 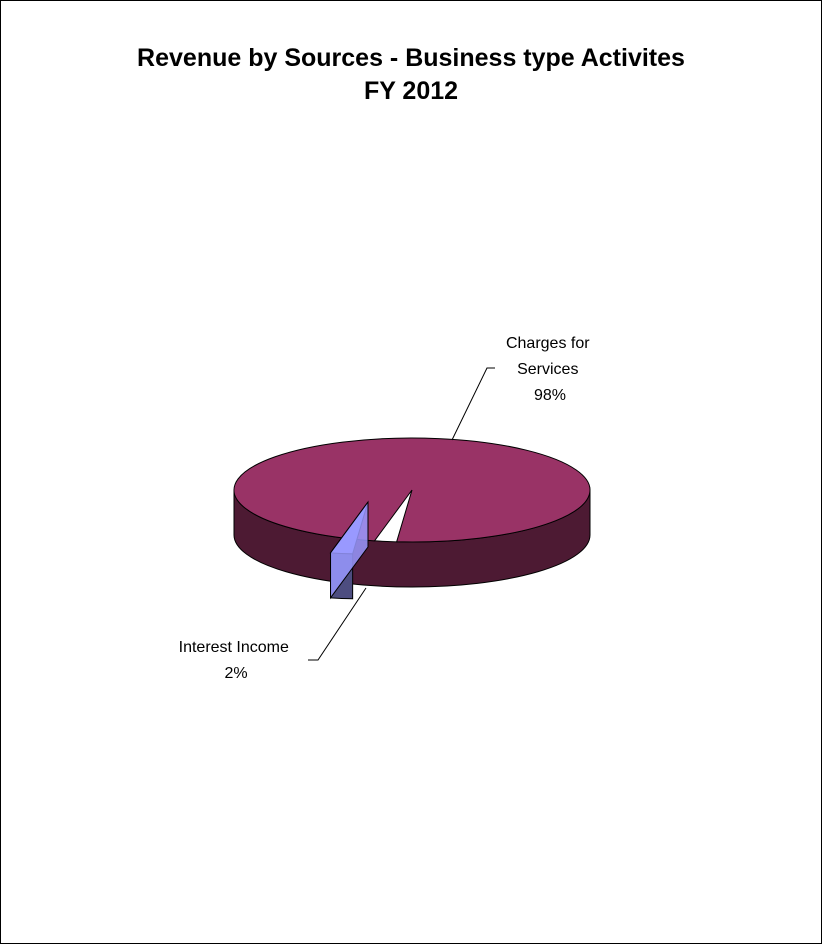 I want to click on leader-line-interest-income, so click(x=337, y=624).